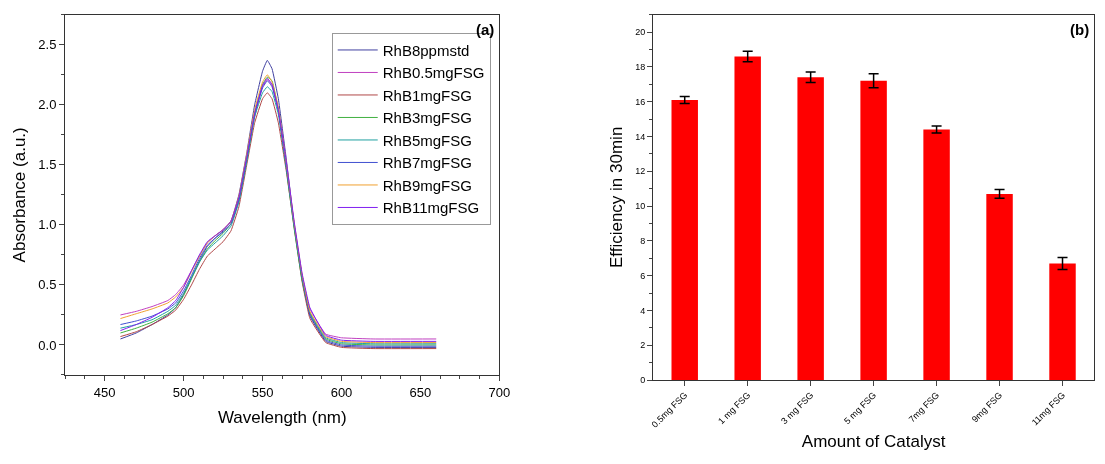 The image size is (1105, 464). I want to click on y-axis-title: Efficiency in 30min, so click(616, 197).